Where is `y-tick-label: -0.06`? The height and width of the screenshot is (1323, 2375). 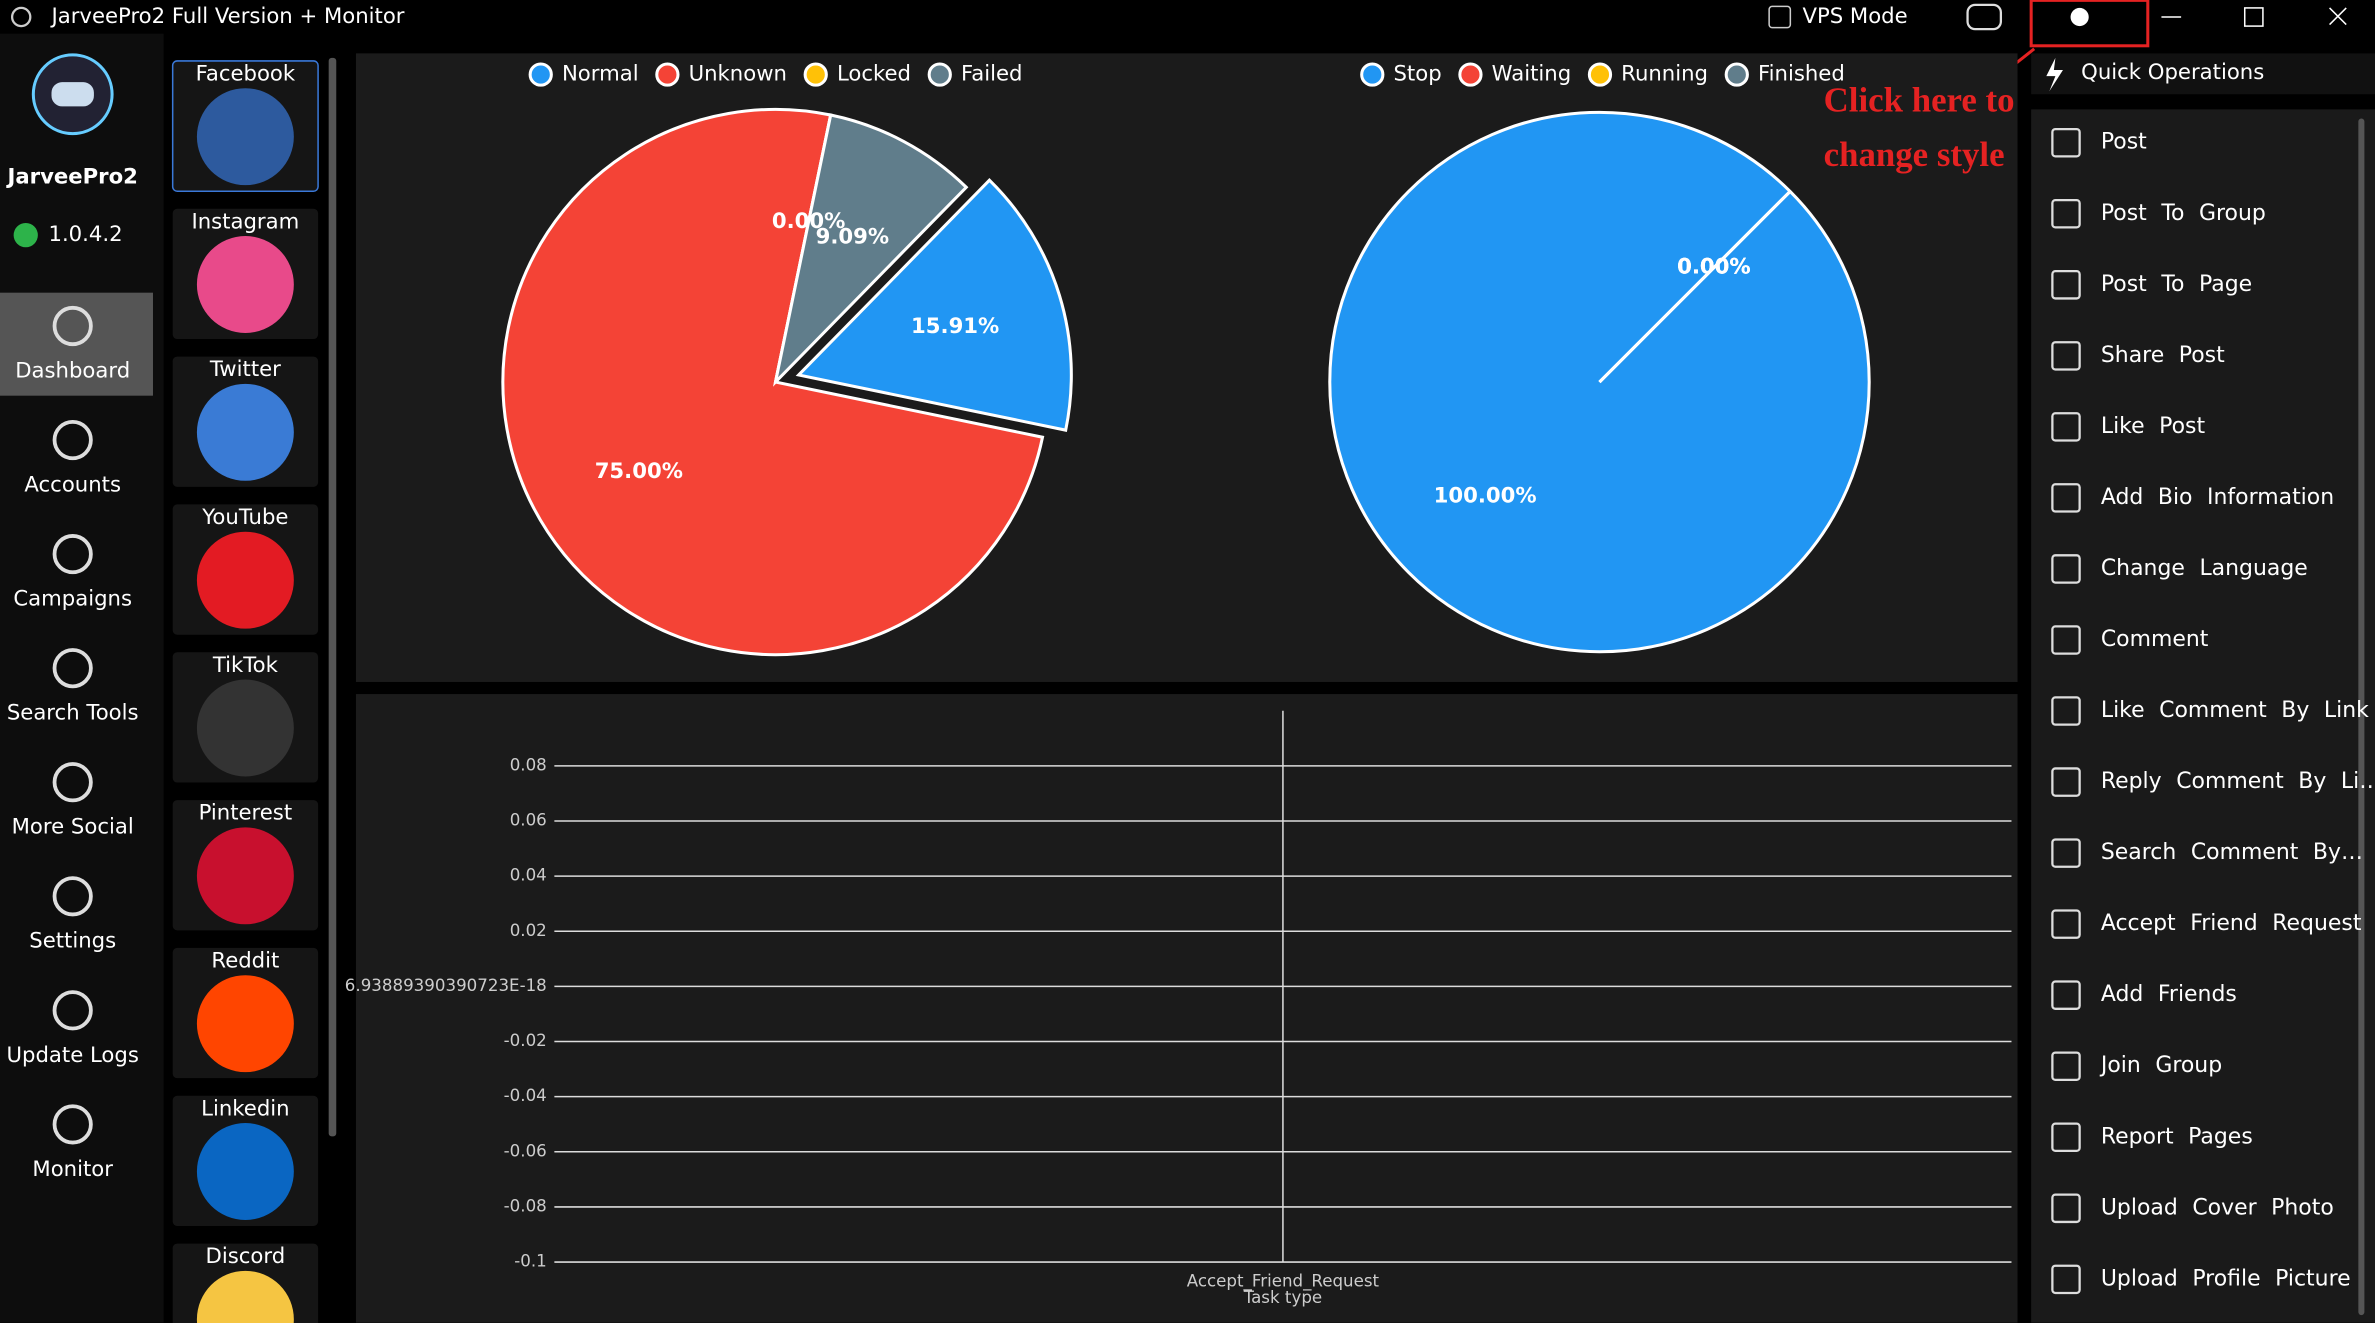
y-tick-label: -0.06 is located at coordinates (525, 1150).